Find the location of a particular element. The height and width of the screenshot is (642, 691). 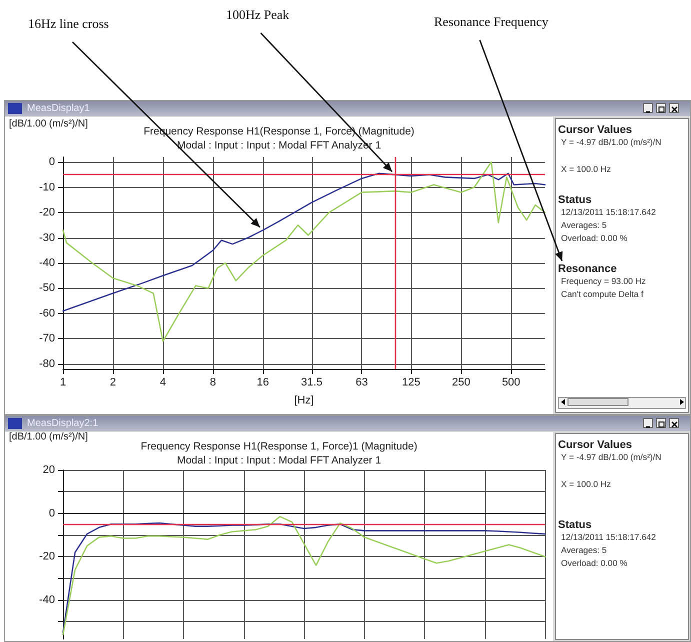

x-tick-label: 125 is located at coordinates (411, 382).